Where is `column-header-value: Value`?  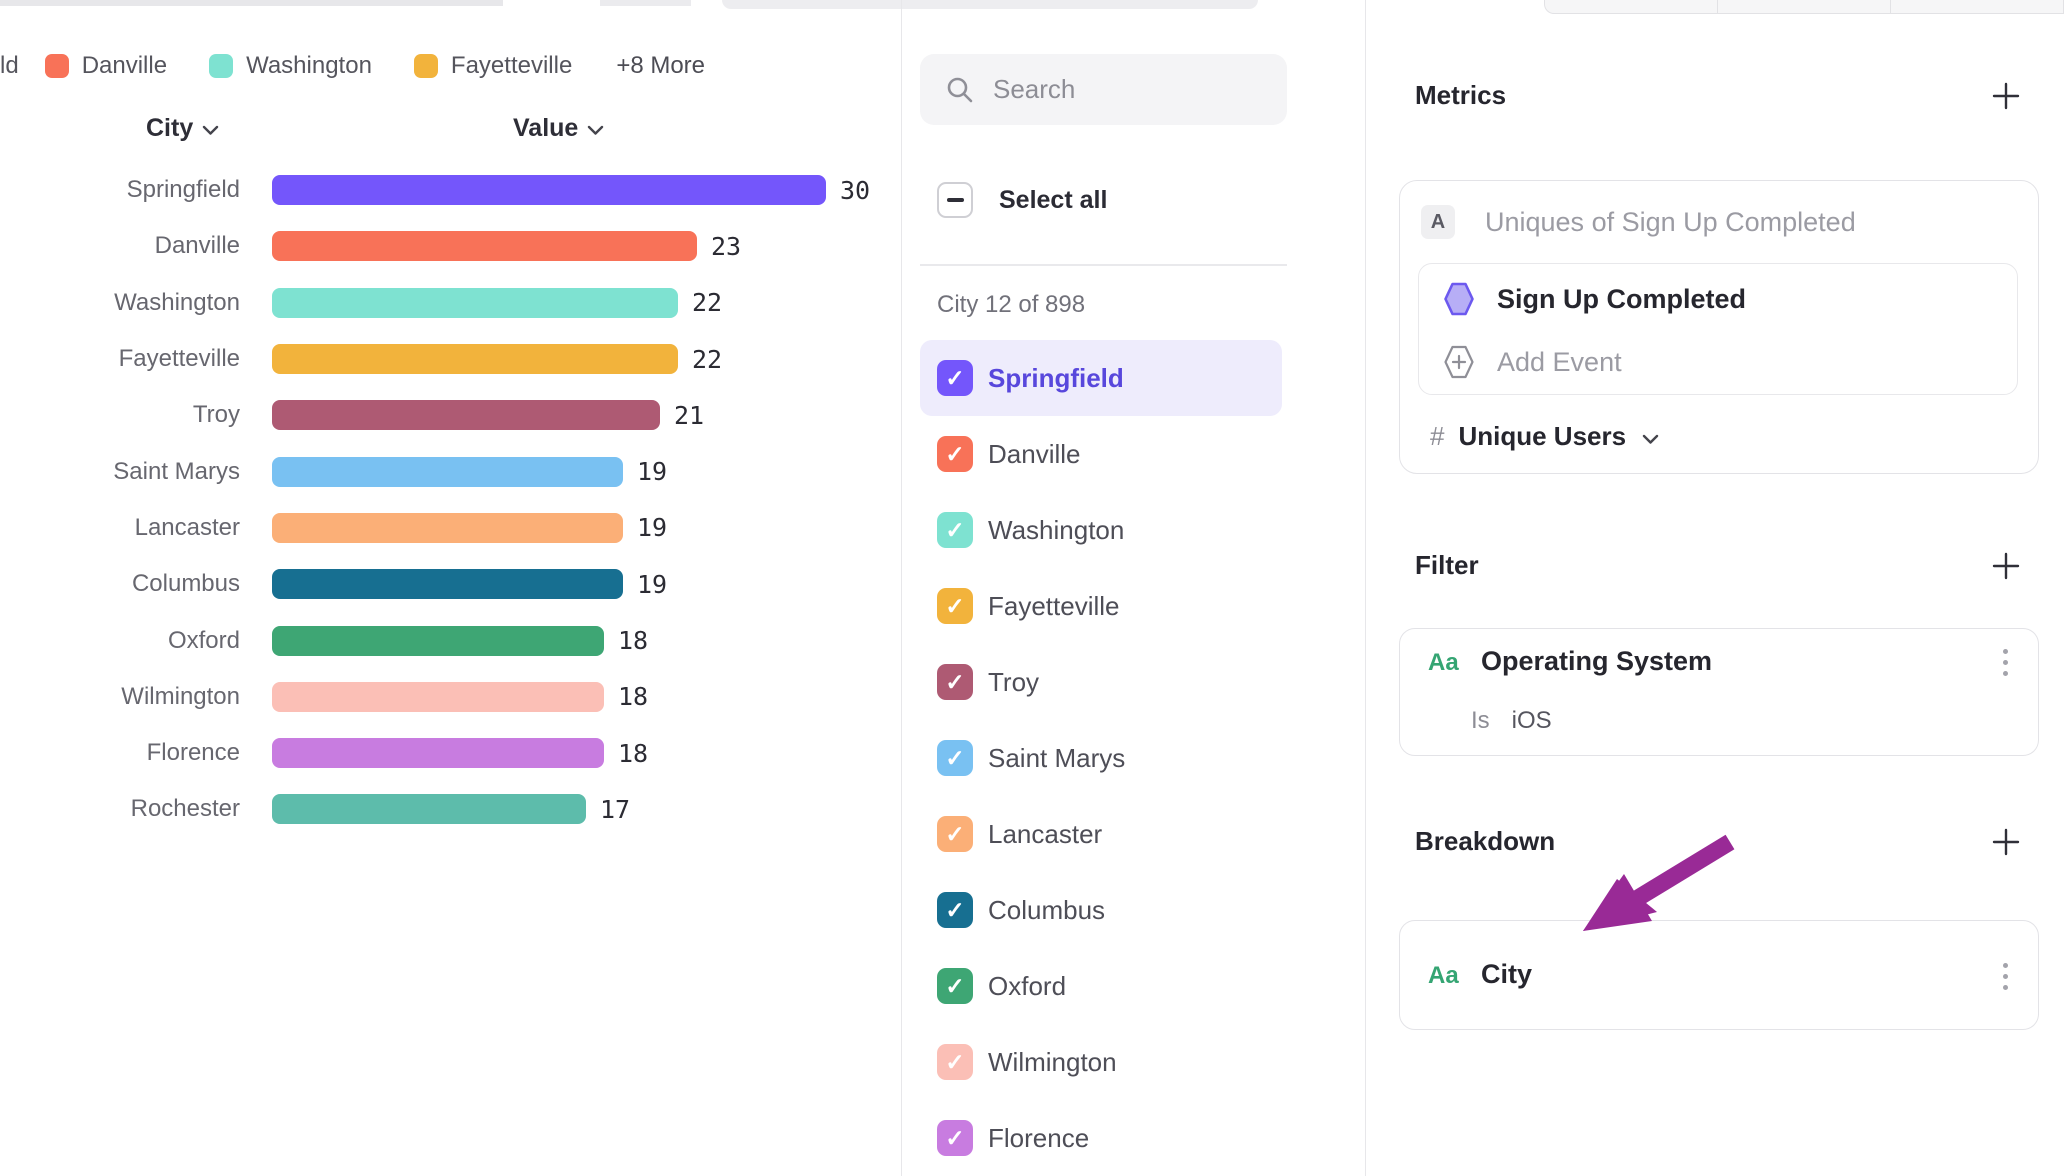
column-header-value: Value is located at coordinates (558, 128).